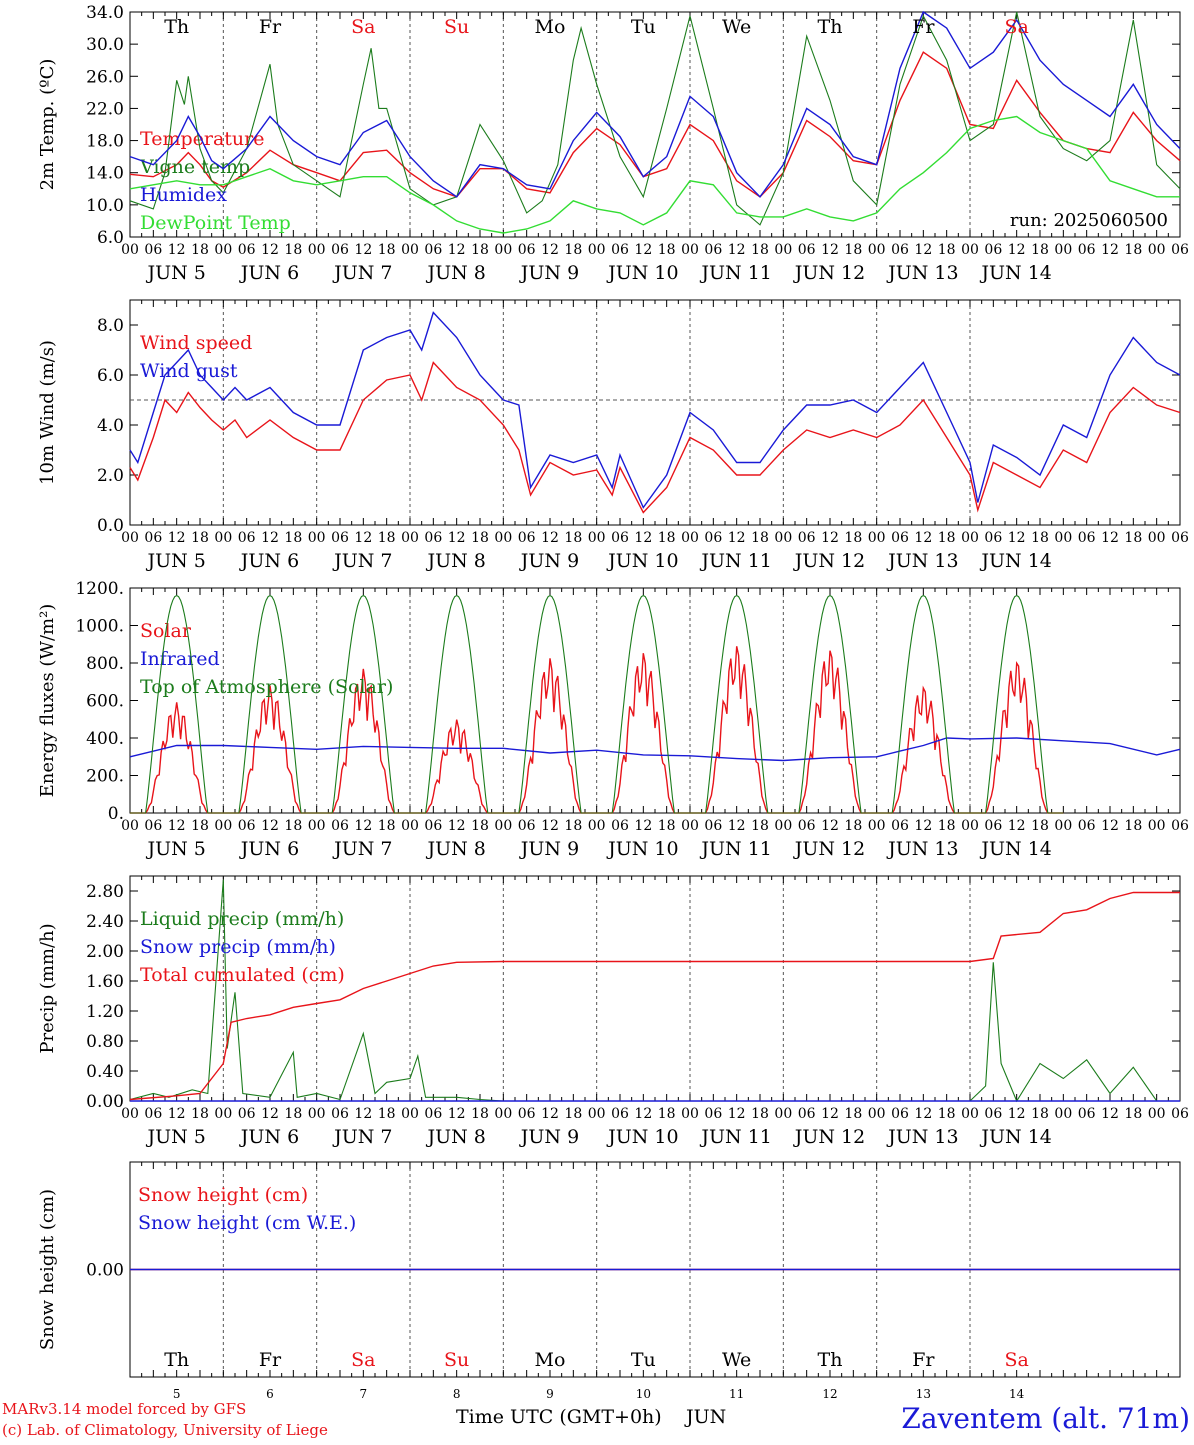 The width and height of the screenshot is (1194, 1445). I want to click on y-tick-label: 4.0, so click(110, 426).